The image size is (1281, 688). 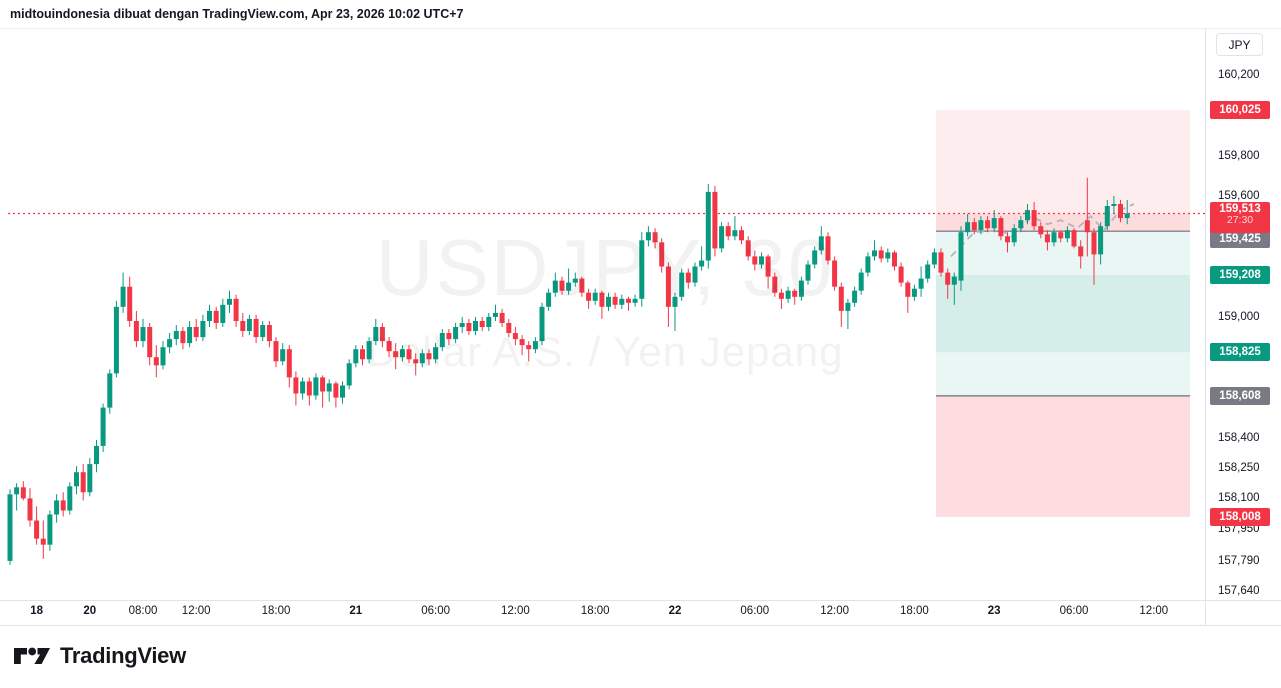 I want to click on watermark-symbol: USDJPY, 30, so click(x=605, y=267).